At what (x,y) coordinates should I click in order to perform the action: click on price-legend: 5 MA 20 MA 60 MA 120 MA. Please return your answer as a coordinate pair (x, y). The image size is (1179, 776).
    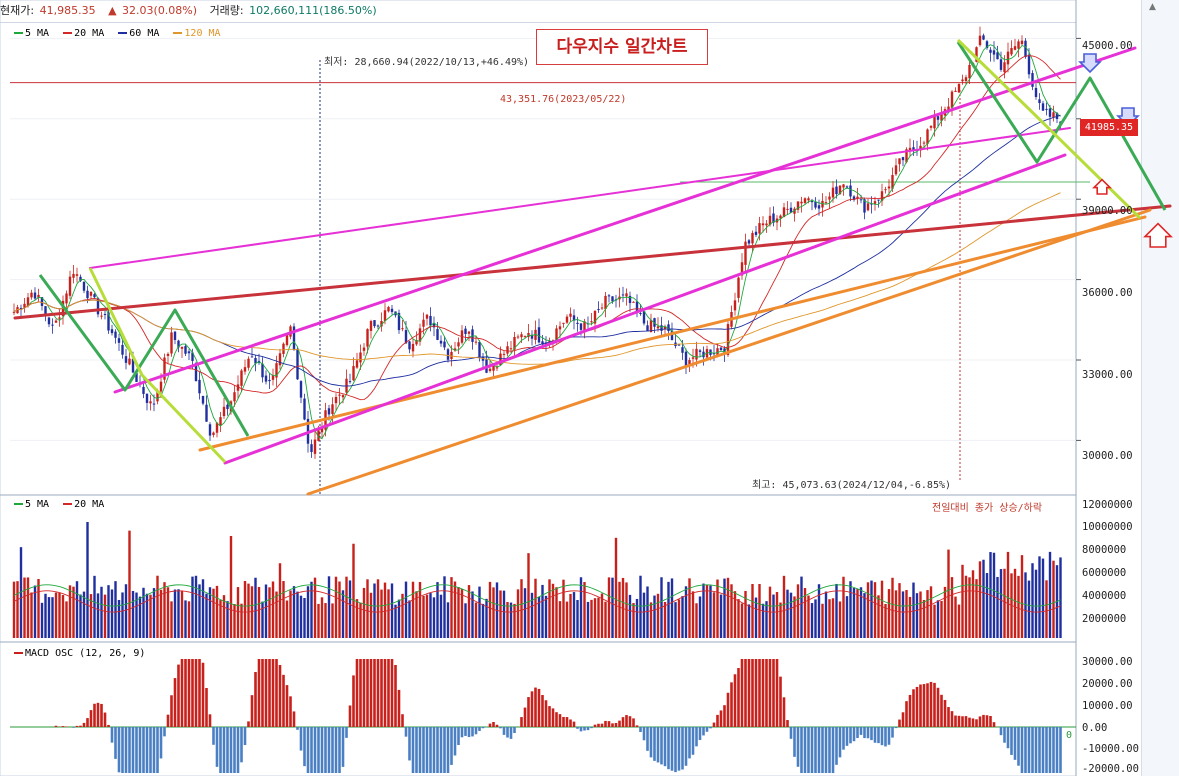
    Looking at the image, I should click on (121, 33).